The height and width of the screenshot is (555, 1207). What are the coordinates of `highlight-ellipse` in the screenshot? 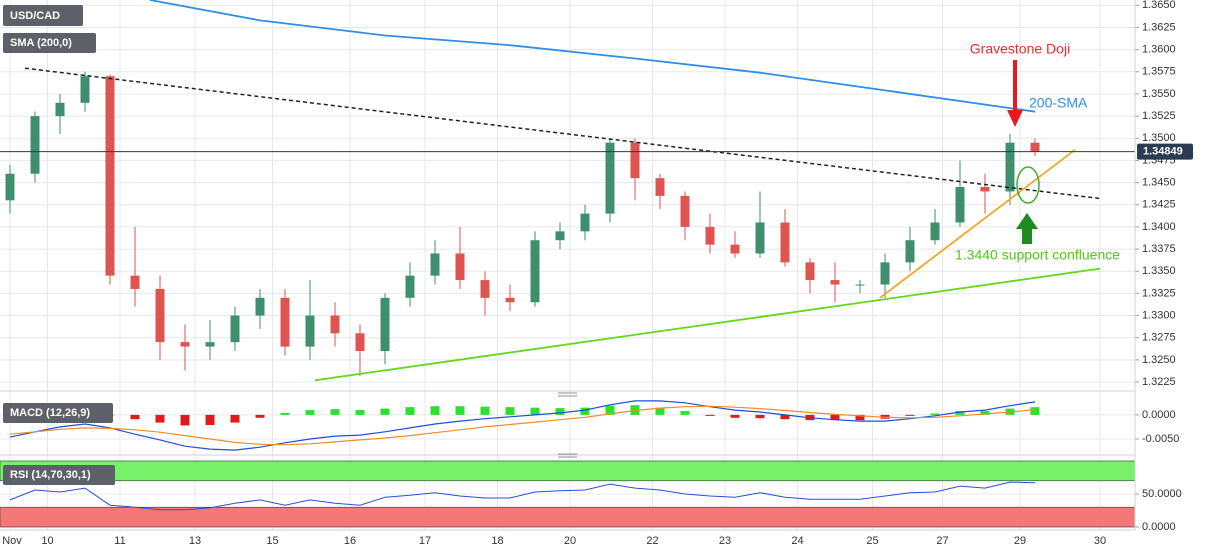 It's located at (1028, 185).